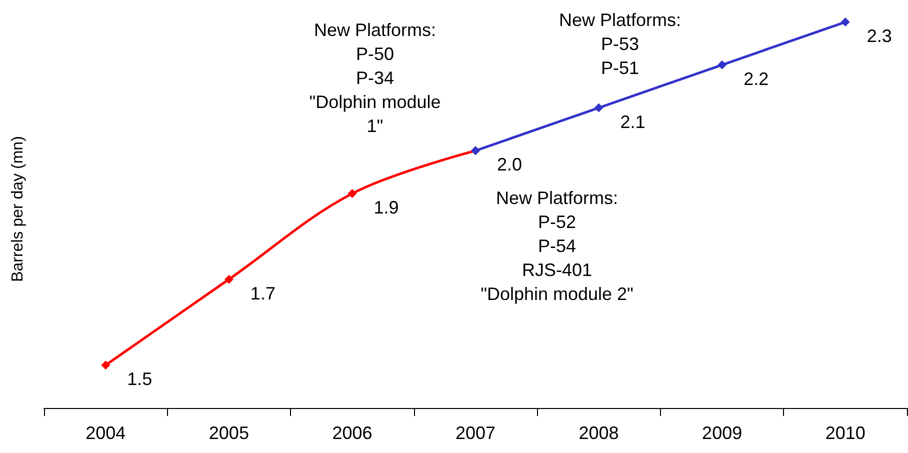 The height and width of the screenshot is (453, 908). Describe the element at coordinates (139, 379) in the screenshot. I see `data-label: 1.5` at that location.